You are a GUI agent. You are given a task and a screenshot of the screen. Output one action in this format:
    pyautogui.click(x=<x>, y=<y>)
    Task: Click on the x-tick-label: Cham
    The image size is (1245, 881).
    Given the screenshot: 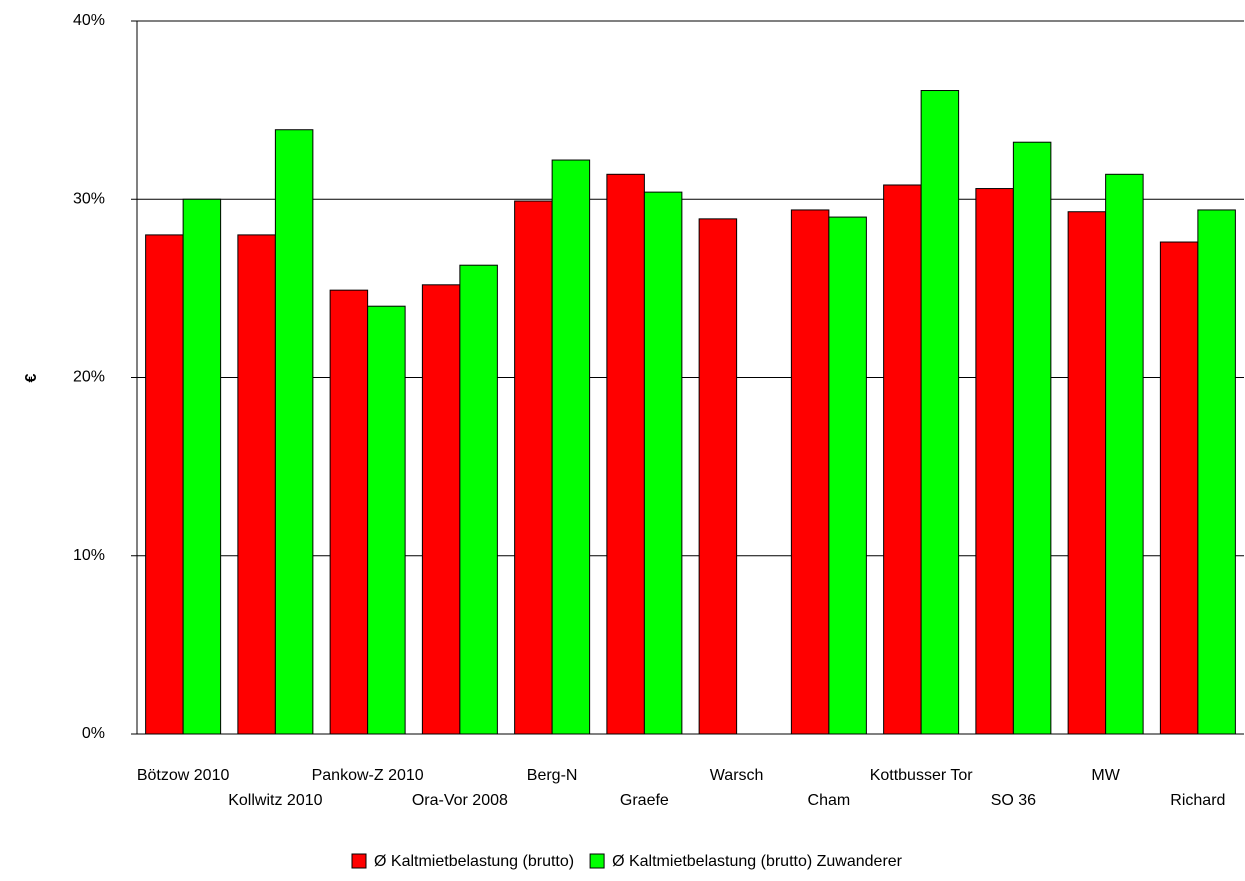 What is the action you would take?
    pyautogui.click(x=829, y=800)
    